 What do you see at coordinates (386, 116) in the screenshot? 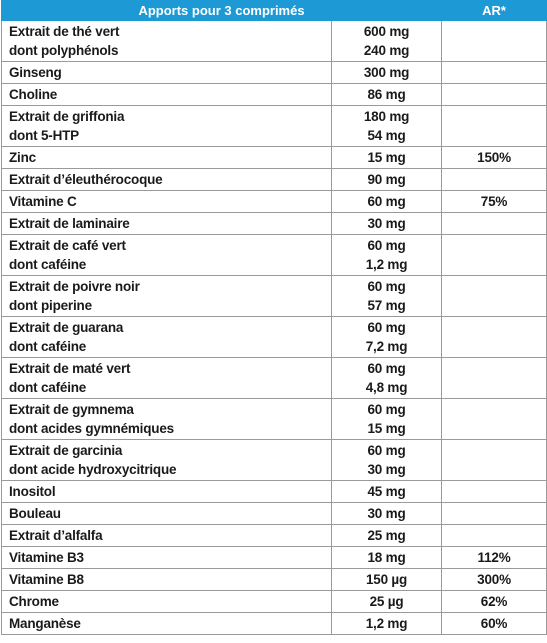
I see `amount-line: 180 mg` at bounding box center [386, 116].